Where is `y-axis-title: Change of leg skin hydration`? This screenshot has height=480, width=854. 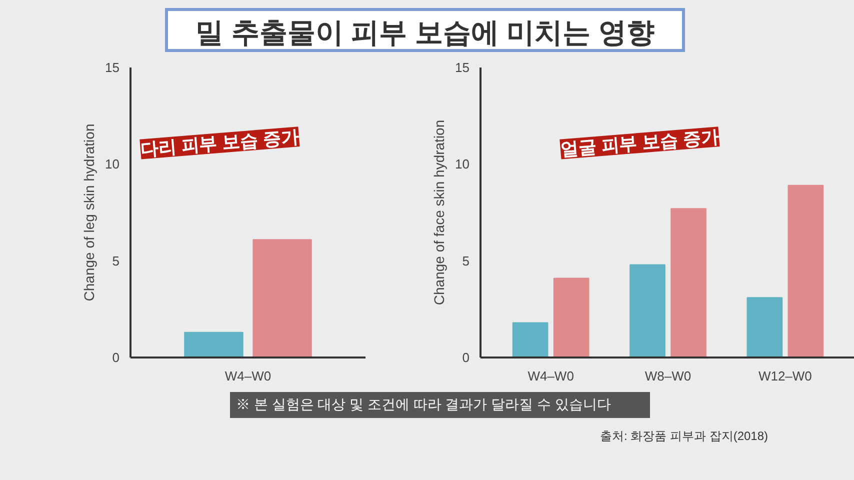 y-axis-title: Change of leg skin hydration is located at coordinates (89, 213).